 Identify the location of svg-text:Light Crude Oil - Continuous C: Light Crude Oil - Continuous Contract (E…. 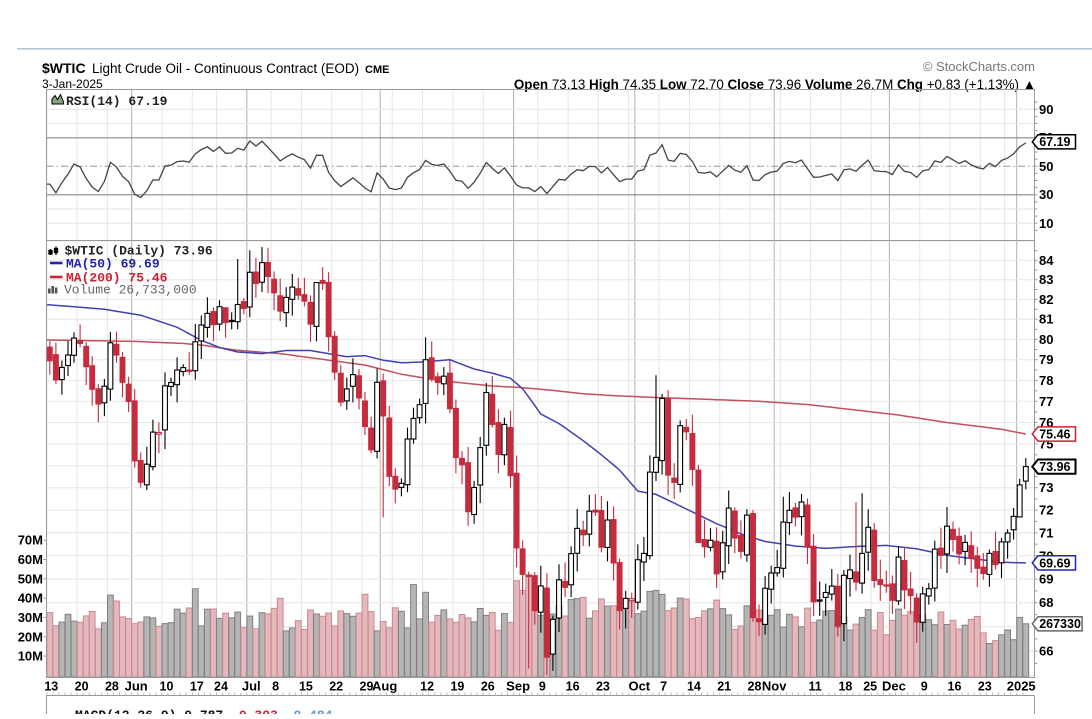
(225, 68).